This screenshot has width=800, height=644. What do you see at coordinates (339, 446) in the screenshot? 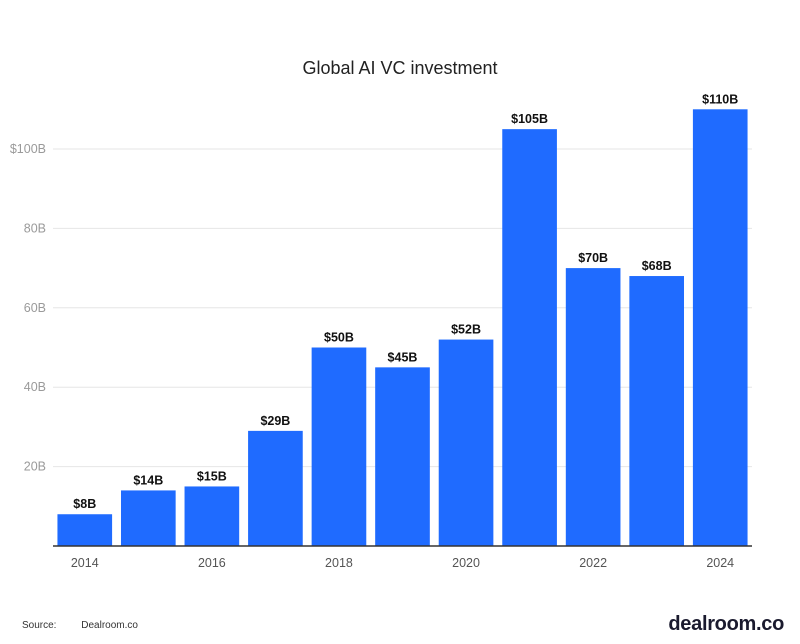
I see `bar-2018` at bounding box center [339, 446].